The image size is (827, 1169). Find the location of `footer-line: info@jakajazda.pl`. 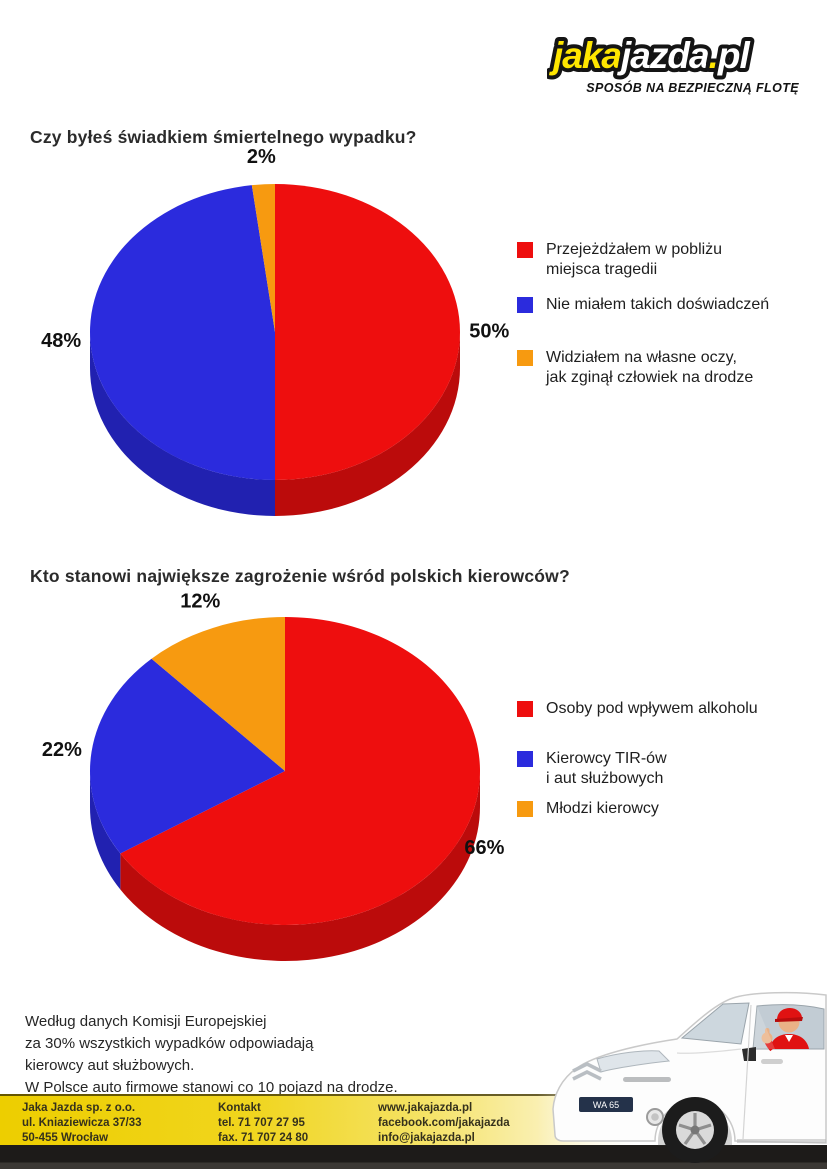

footer-line: info@jakajazda.pl is located at coordinates (426, 1138).